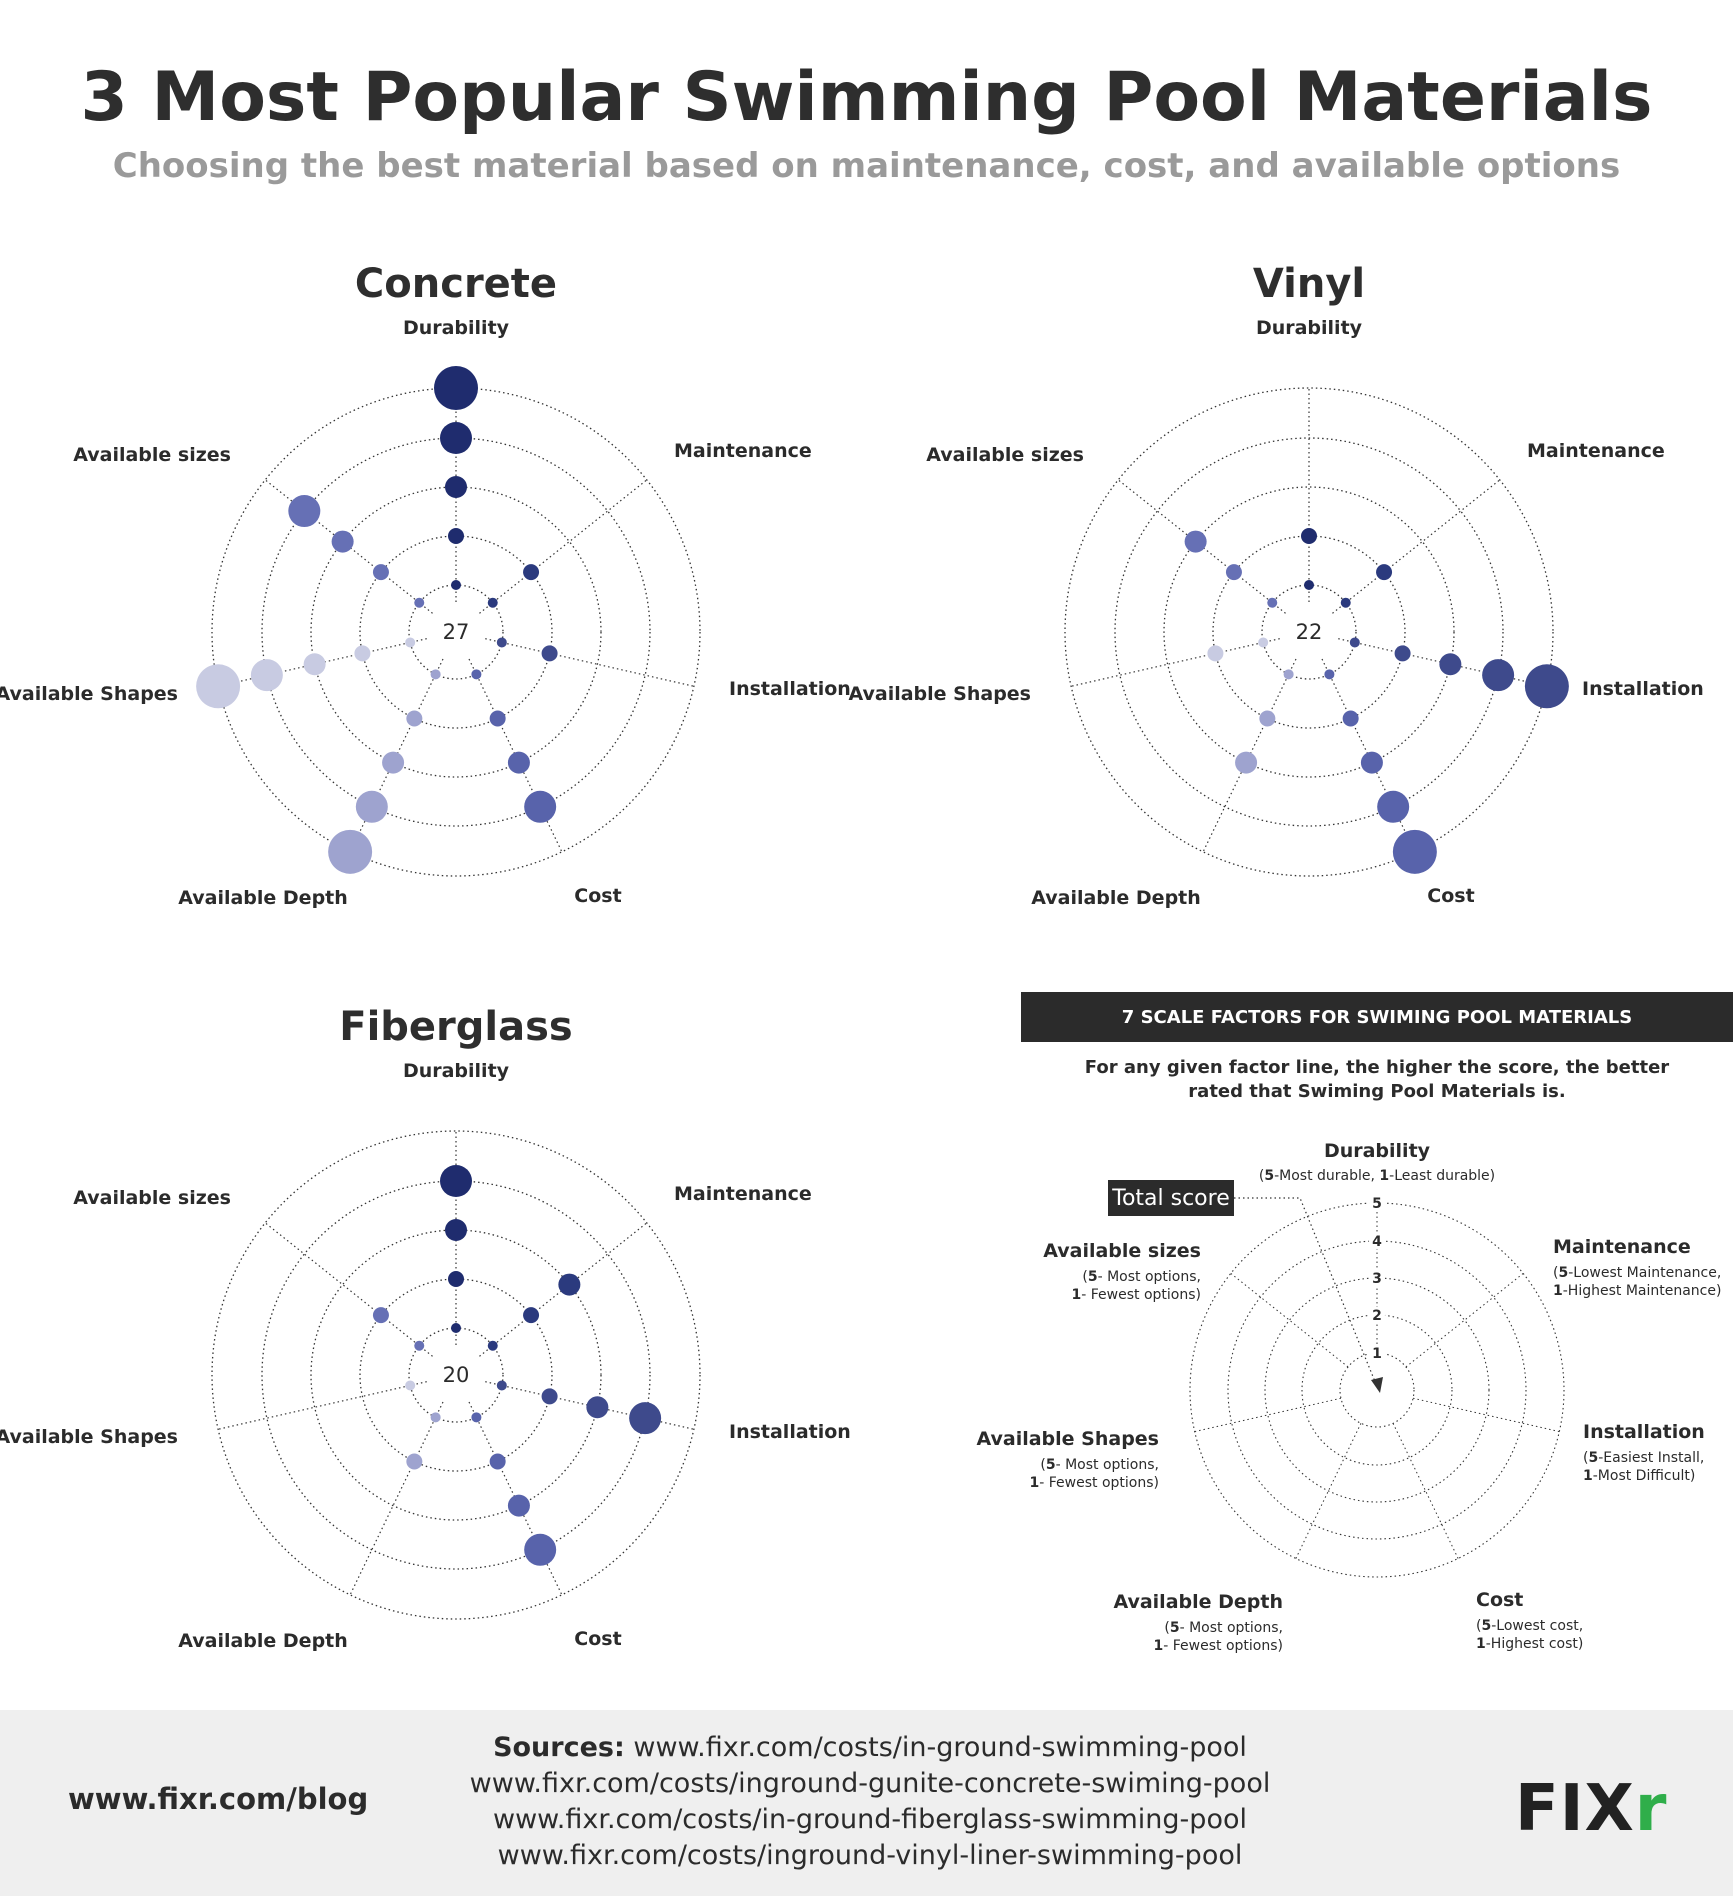 The height and width of the screenshot is (1896, 1733). What do you see at coordinates (455, 1027) in the screenshot?
I see `fiberglass-chart-title: Fiberglass` at bounding box center [455, 1027].